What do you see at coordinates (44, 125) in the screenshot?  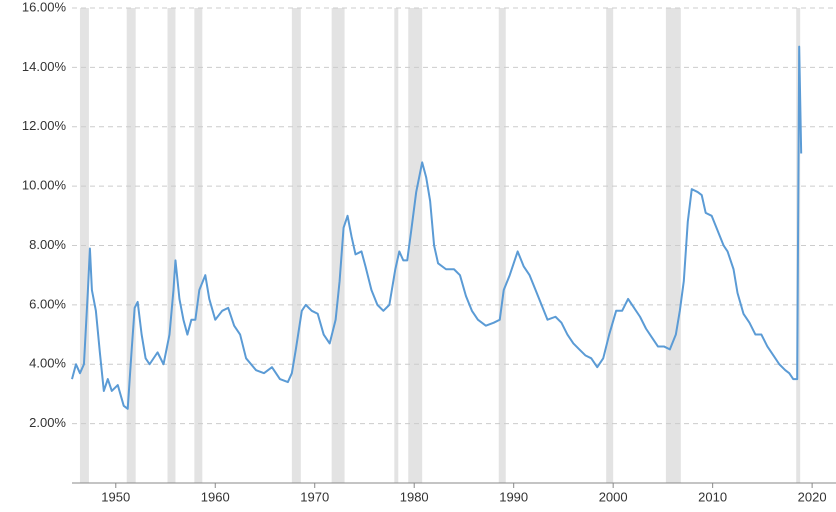 I see `y-tick-label: 12.00%` at bounding box center [44, 125].